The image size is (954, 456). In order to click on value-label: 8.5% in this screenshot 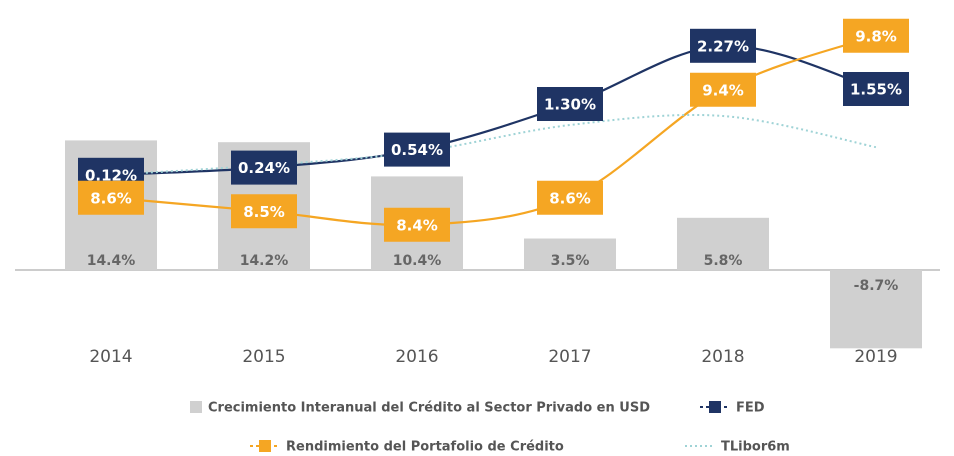, I will do `click(264, 212)`.